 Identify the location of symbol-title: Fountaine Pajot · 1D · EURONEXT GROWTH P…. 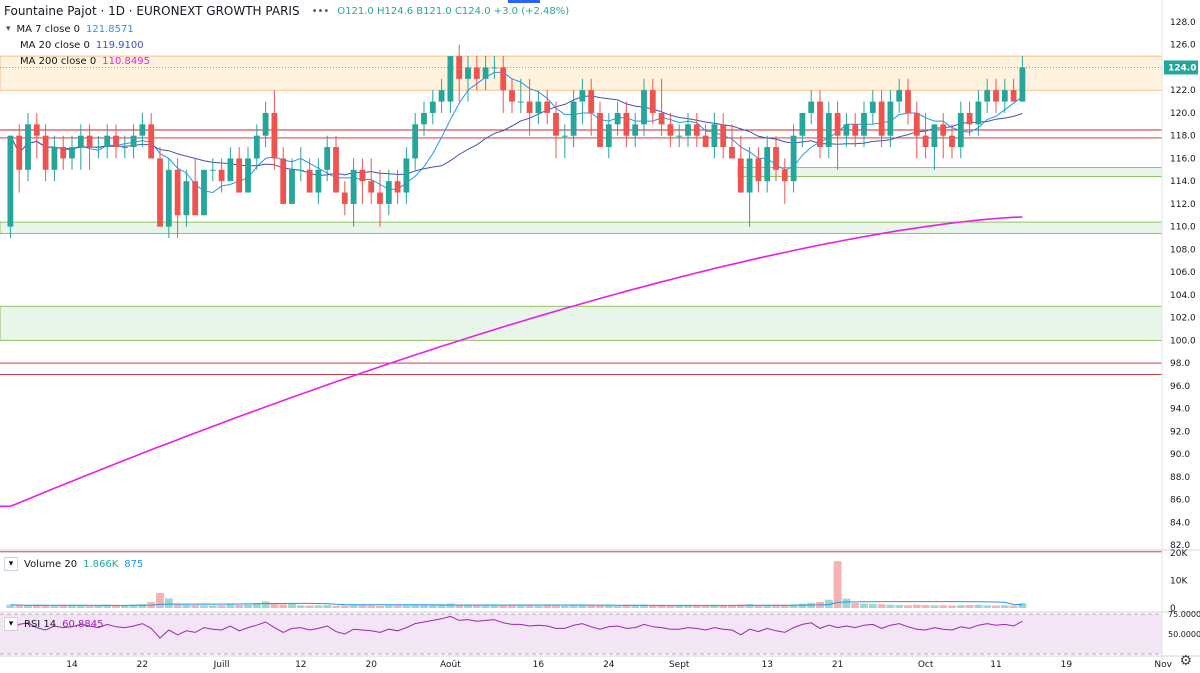
(152, 11).